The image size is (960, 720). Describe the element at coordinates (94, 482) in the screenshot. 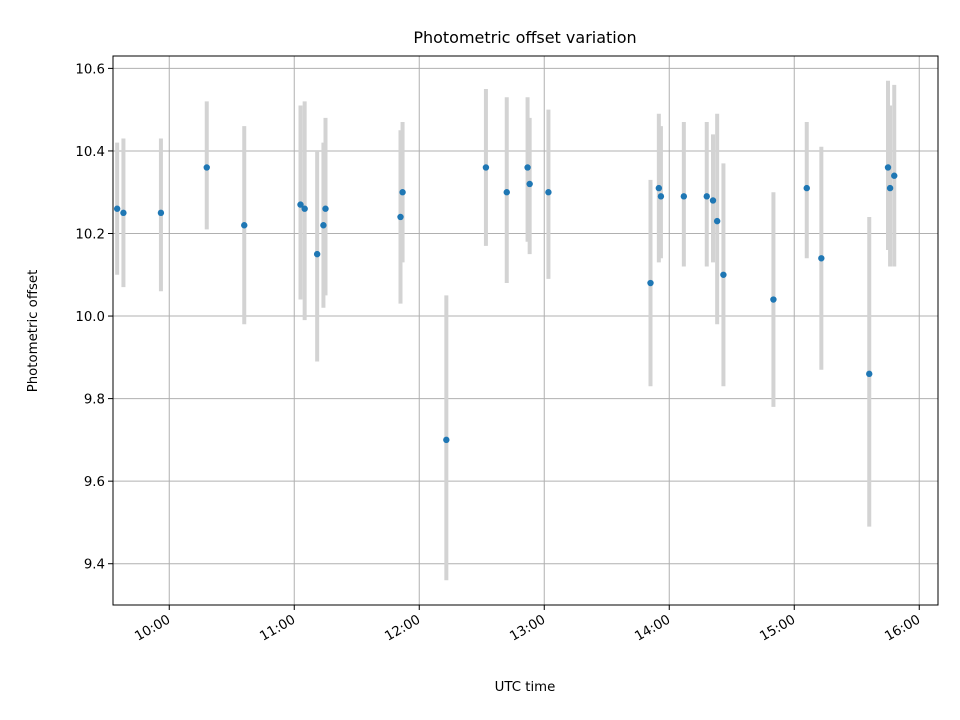

I see `y-tick-label: 9.6` at that location.